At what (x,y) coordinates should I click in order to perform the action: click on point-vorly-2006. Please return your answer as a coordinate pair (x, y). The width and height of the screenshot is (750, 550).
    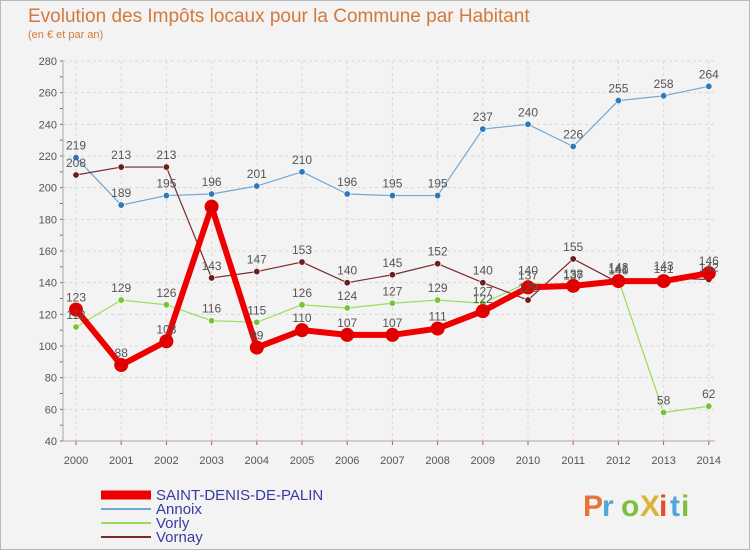
    Looking at the image, I should click on (347, 308).